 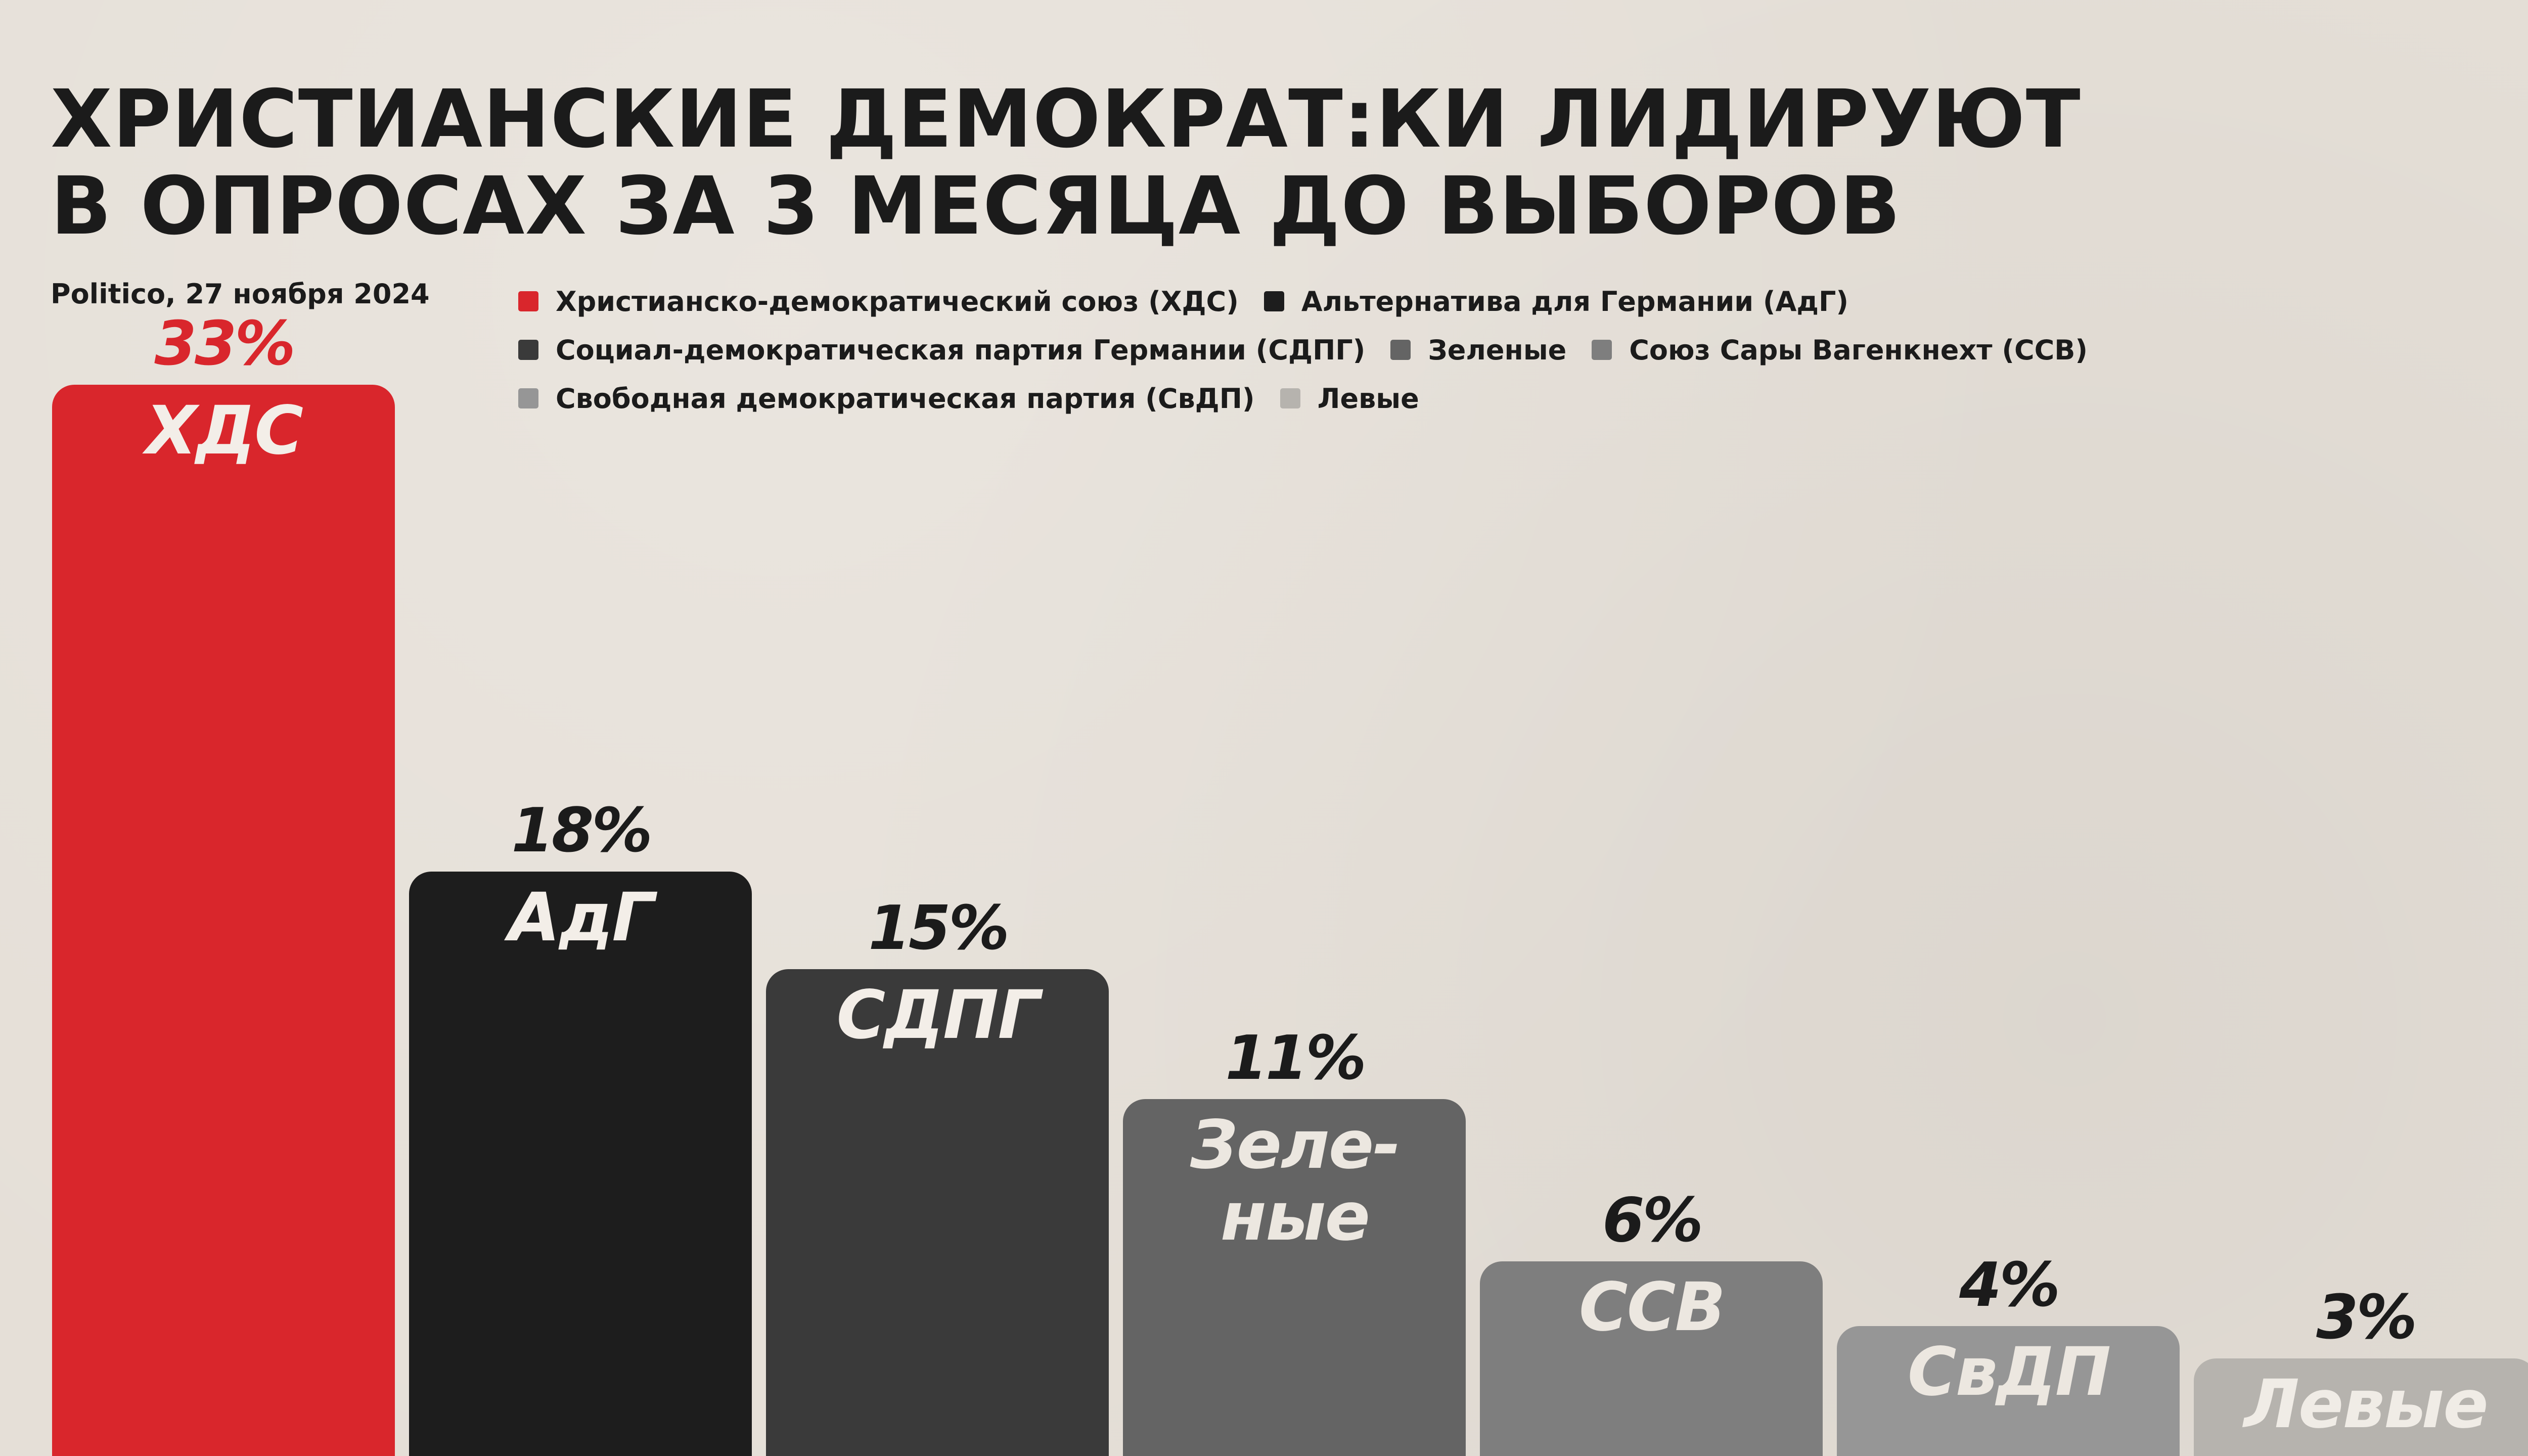 I want to click on bar-label-cdu: ХДС, so click(x=224, y=431).